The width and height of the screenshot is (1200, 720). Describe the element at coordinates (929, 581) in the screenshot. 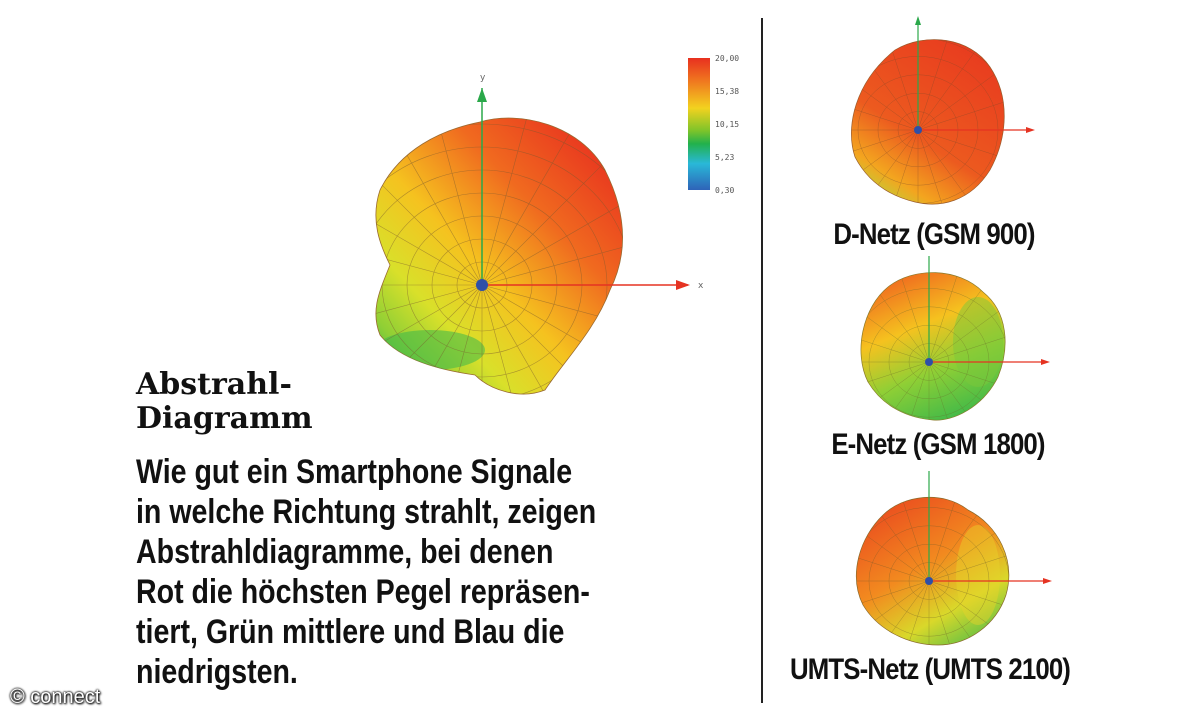

I see `umts-netz-origin` at that location.